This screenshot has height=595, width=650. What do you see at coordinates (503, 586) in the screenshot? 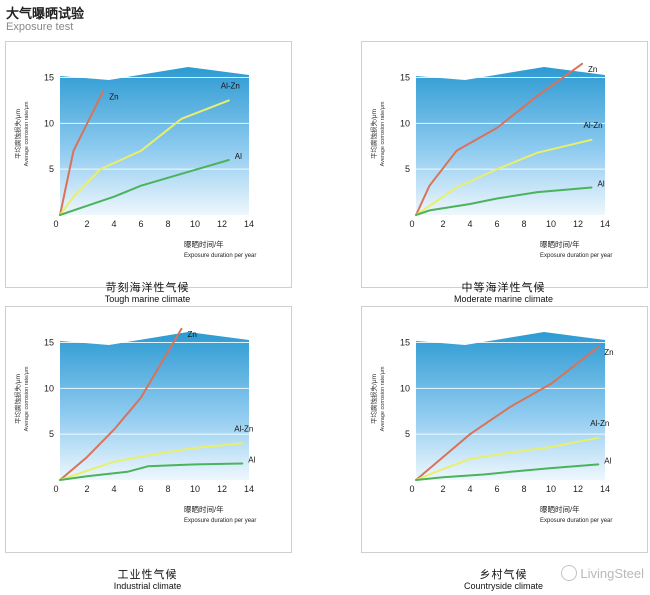
I see `chart-caption-en: Countryside climate` at bounding box center [503, 586].